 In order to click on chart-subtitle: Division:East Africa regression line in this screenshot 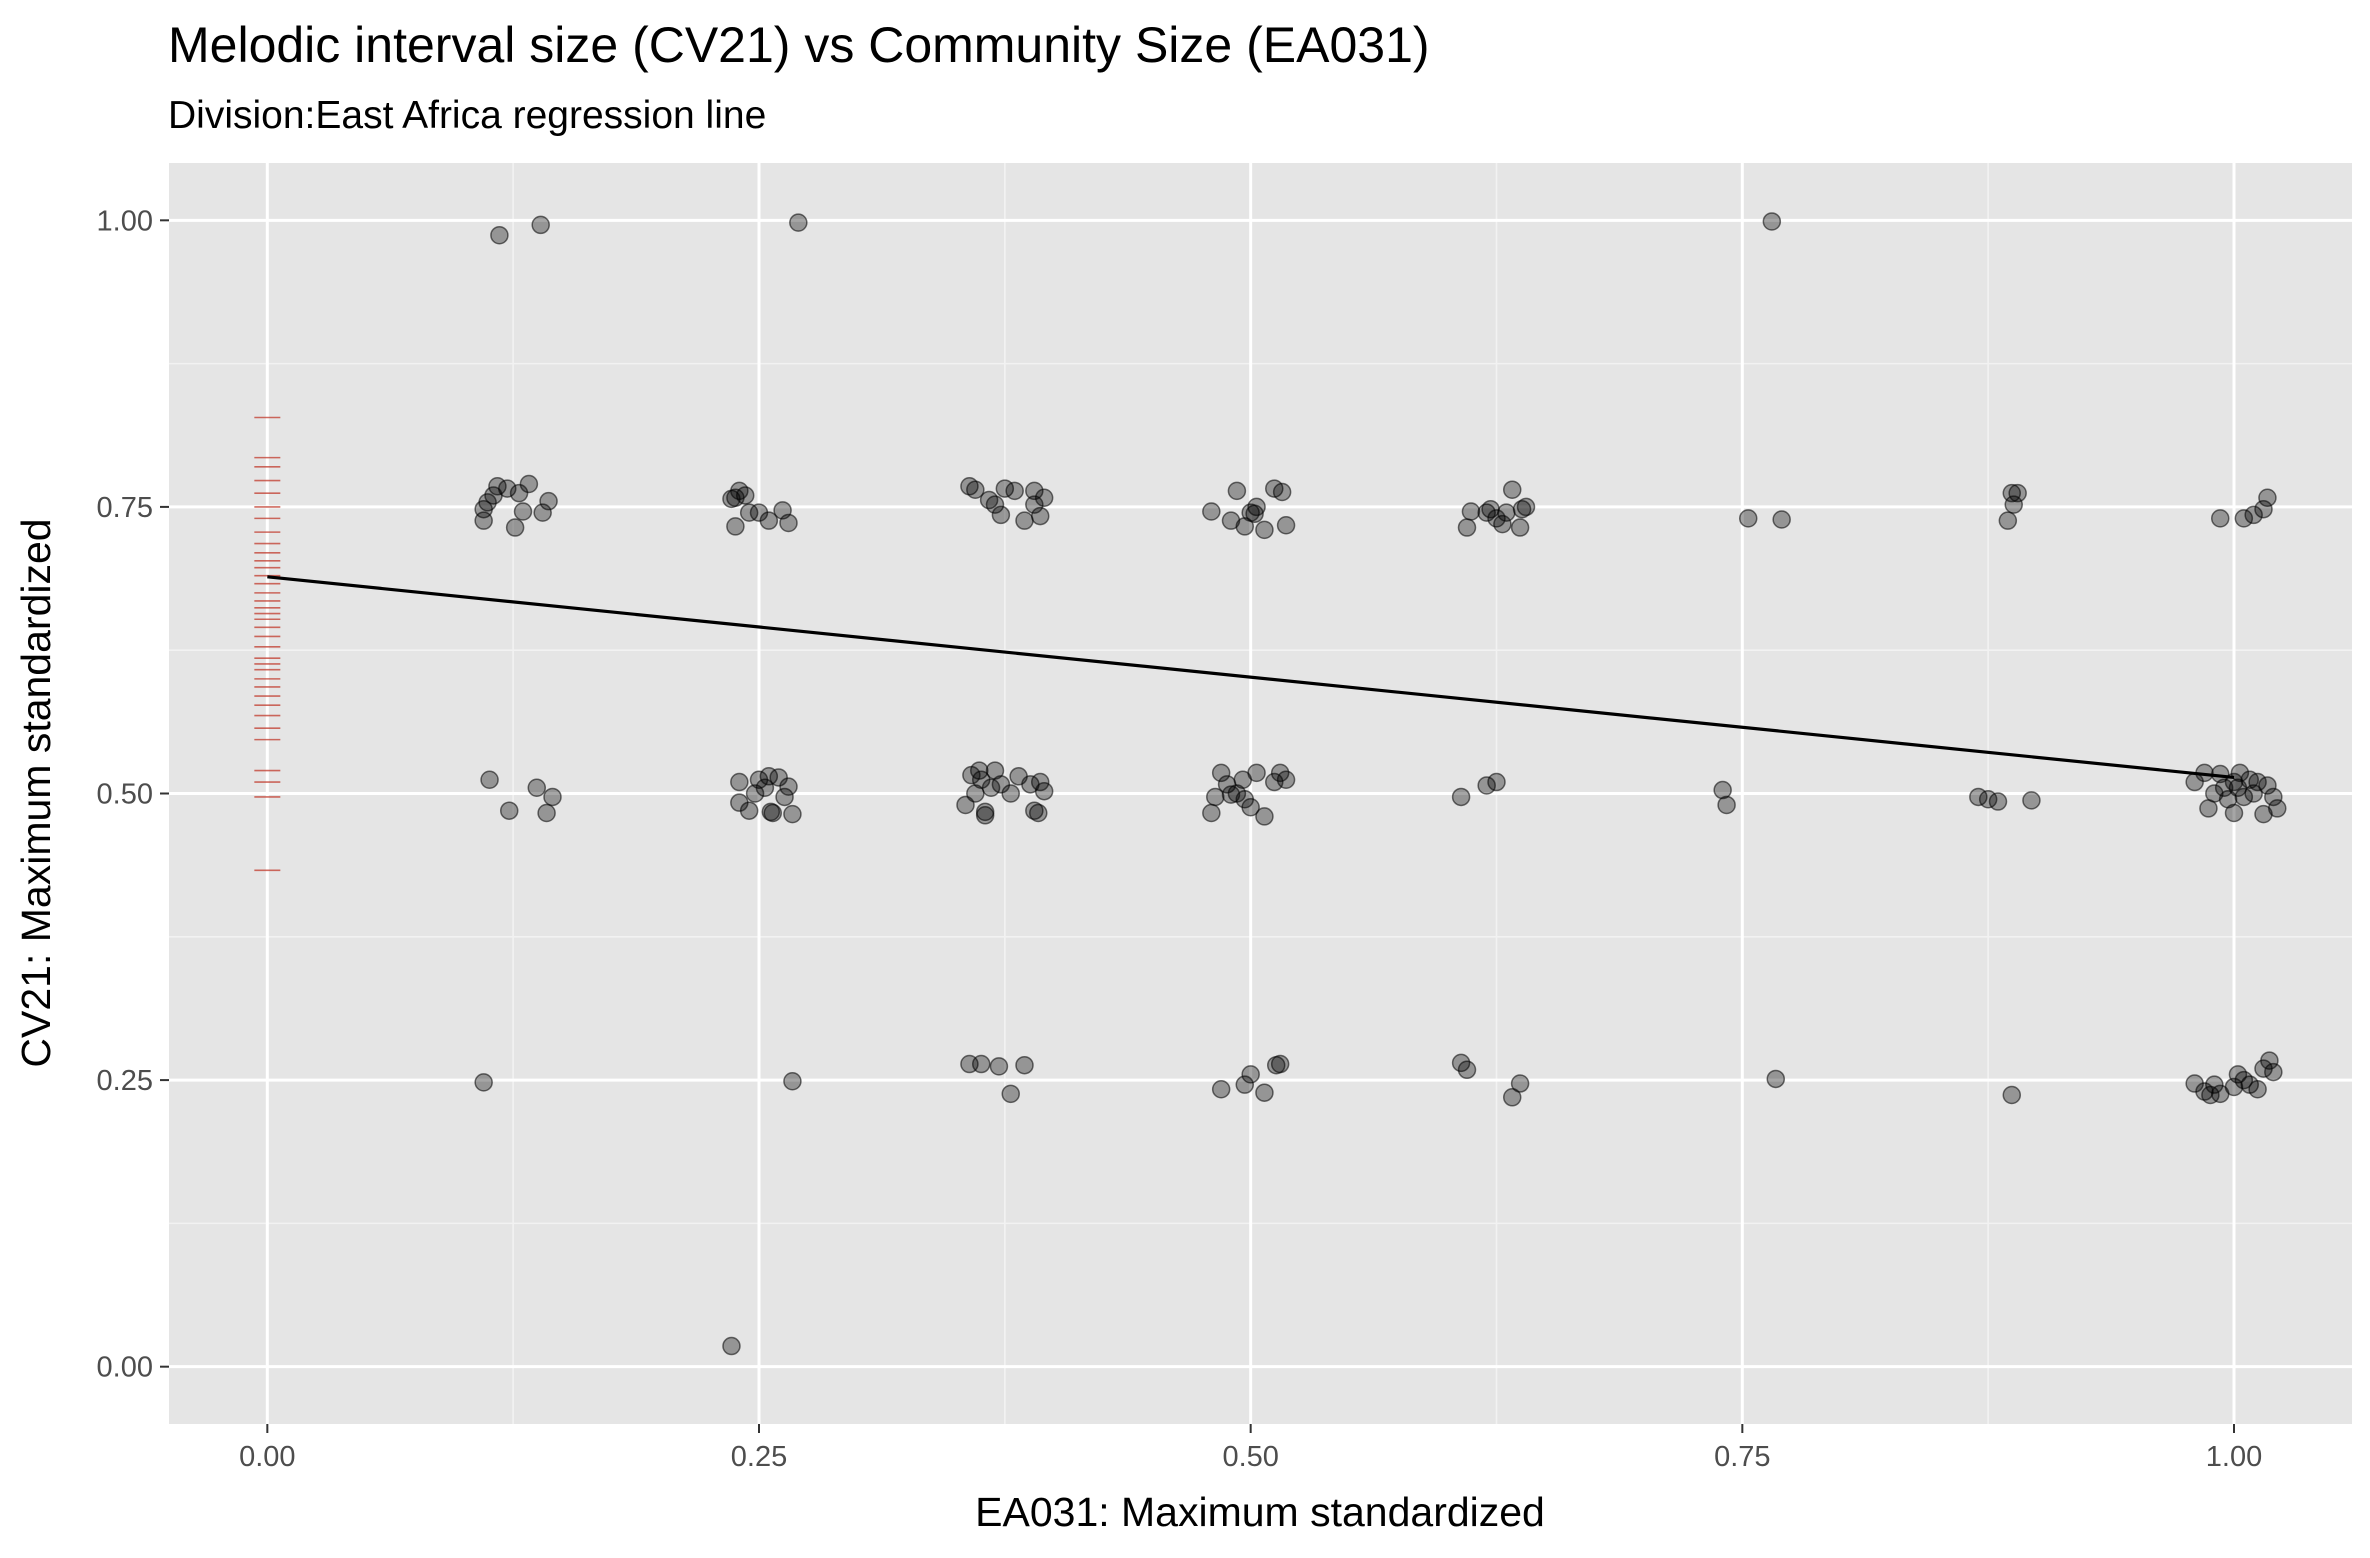, I will do `click(467, 115)`.